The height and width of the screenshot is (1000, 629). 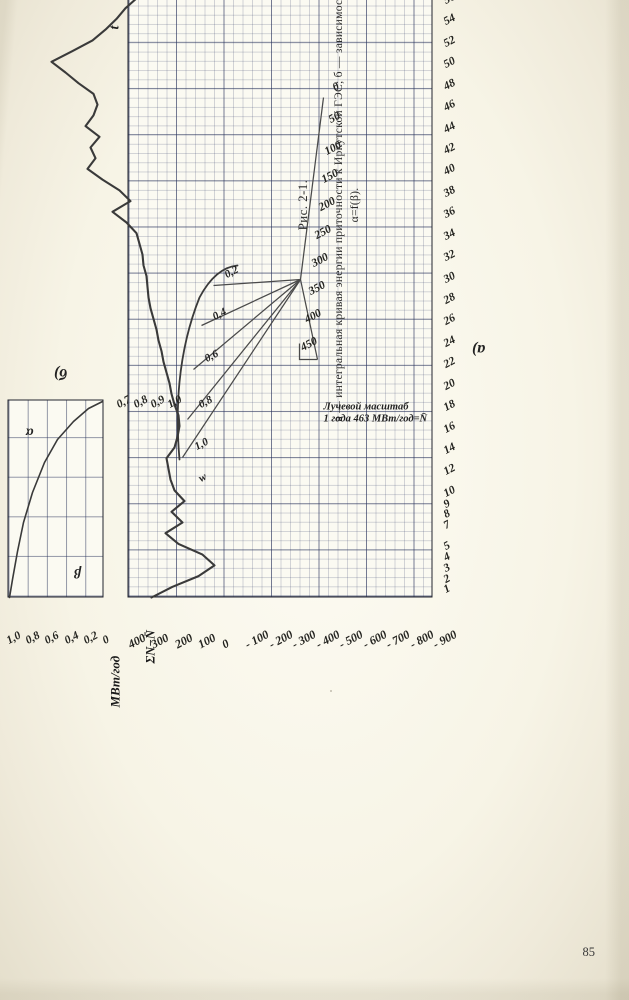 What do you see at coordinates (449, 41) in the screenshot?
I see `x-tick-52: 52` at bounding box center [449, 41].